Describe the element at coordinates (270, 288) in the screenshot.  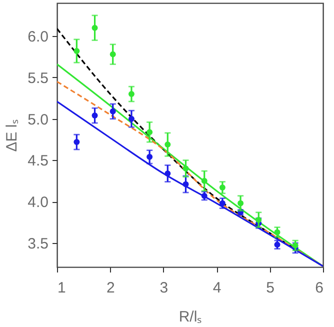
I see `x-tick-label: 5` at that location.